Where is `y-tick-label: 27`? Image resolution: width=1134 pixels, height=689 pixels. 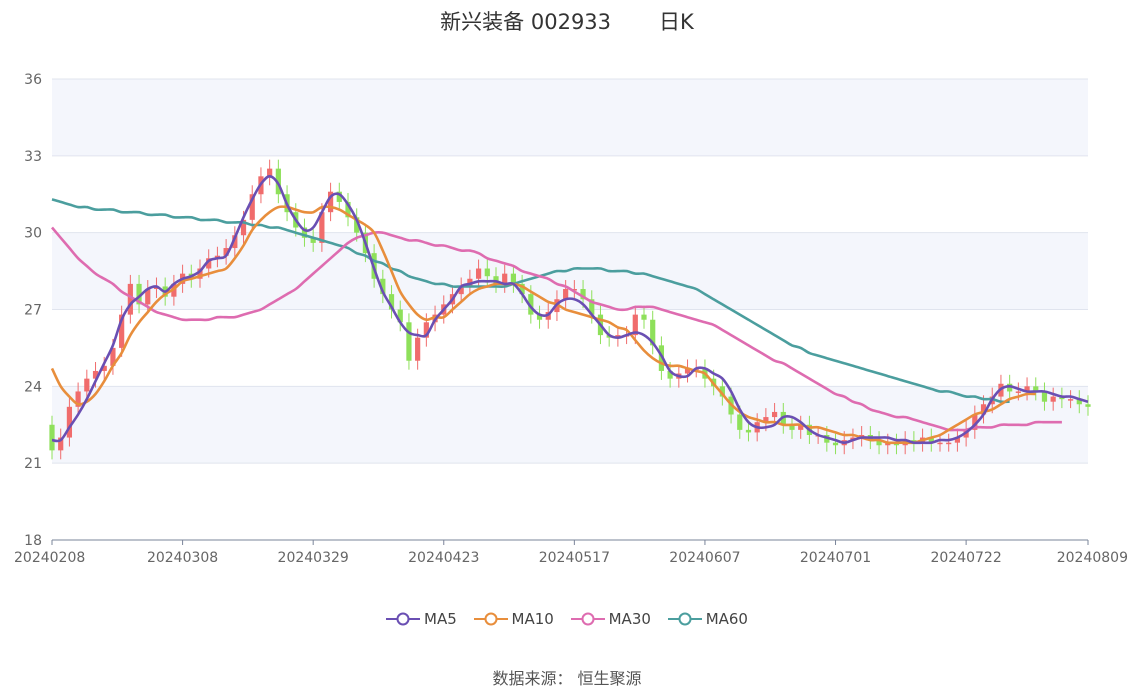 y-tick-label: 27 is located at coordinates (33, 311).